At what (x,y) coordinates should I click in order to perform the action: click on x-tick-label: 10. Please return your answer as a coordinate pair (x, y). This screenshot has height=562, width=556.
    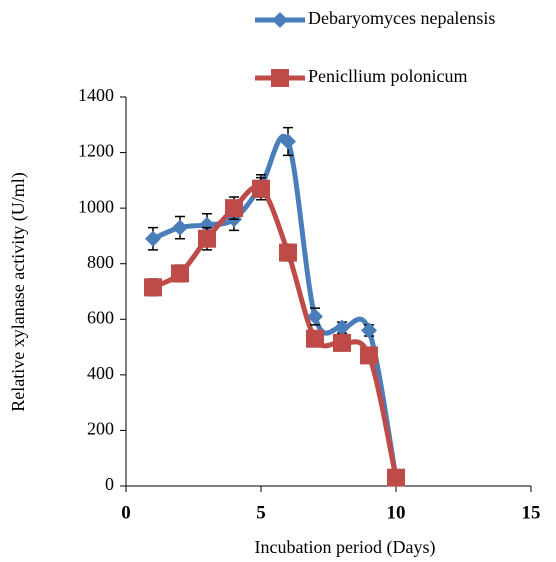
    Looking at the image, I should click on (396, 512).